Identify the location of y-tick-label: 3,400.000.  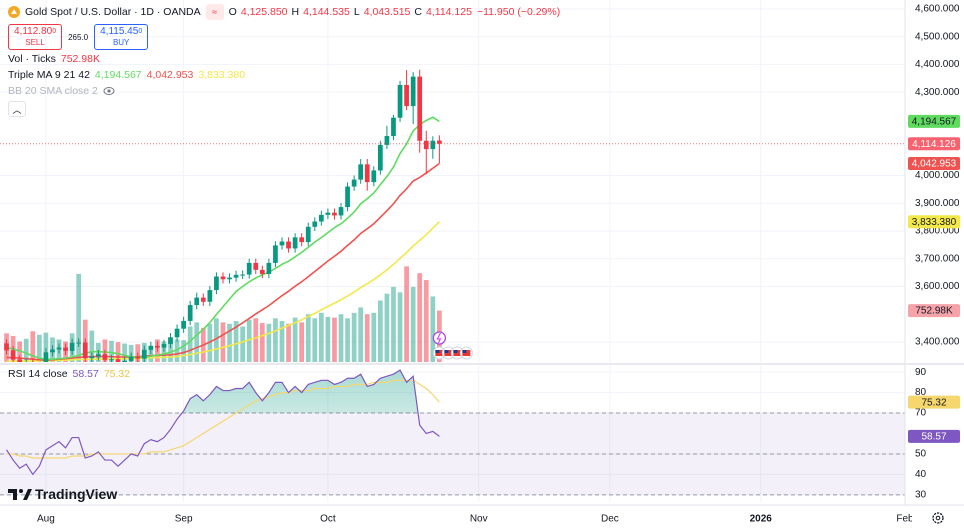
(937, 342).